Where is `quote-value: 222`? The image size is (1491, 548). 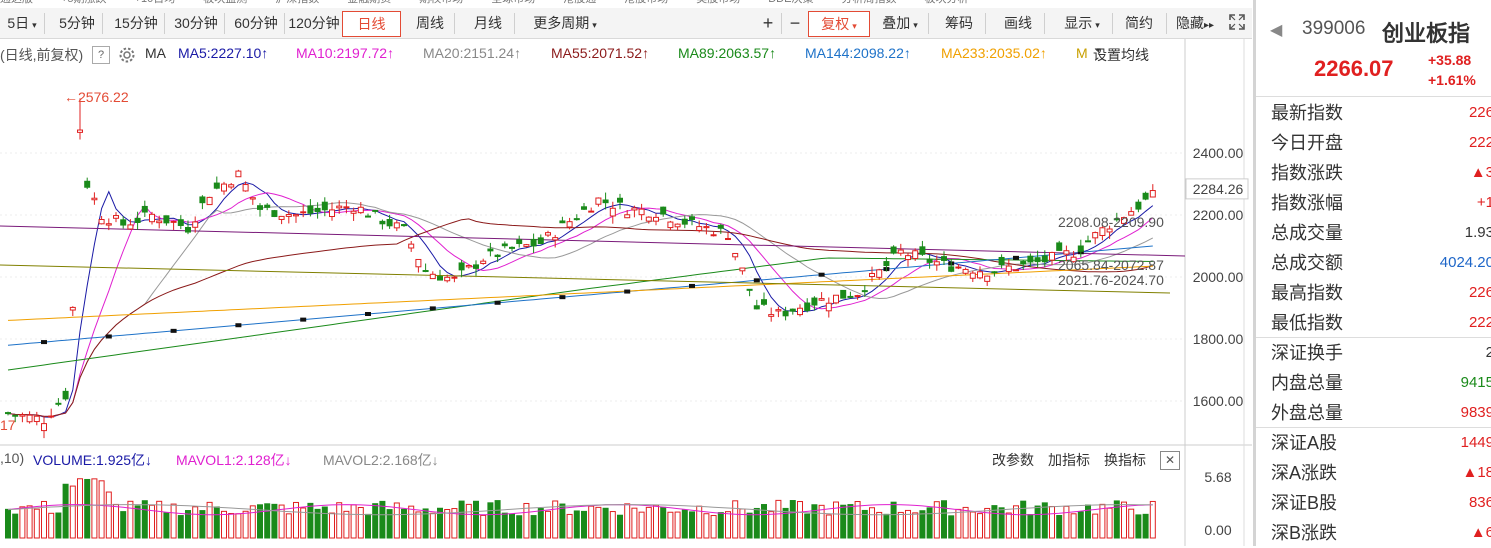
quote-value: 222 is located at coordinates (1479, 142).